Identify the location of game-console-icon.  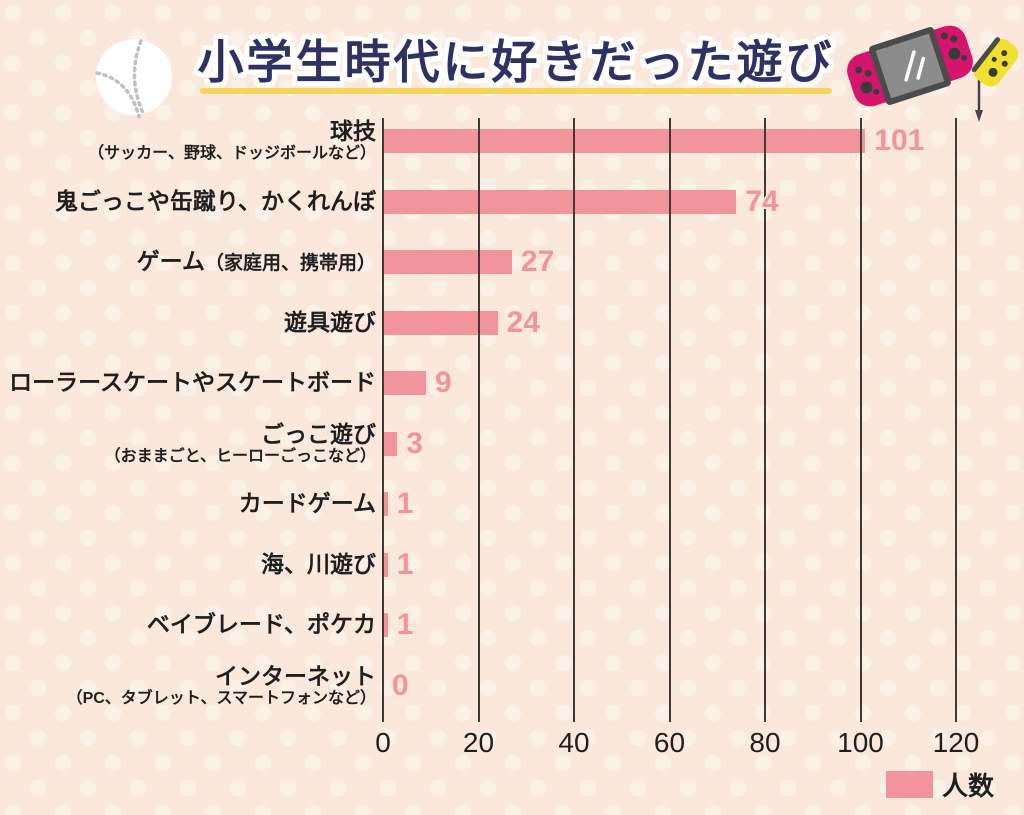
(910, 66).